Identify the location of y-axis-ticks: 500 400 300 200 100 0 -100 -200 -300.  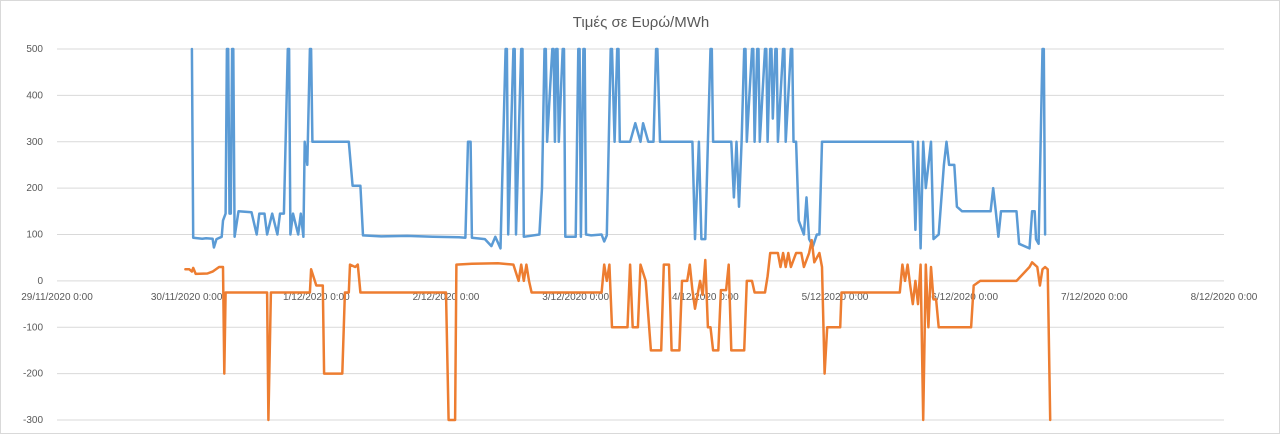
(33, 235).